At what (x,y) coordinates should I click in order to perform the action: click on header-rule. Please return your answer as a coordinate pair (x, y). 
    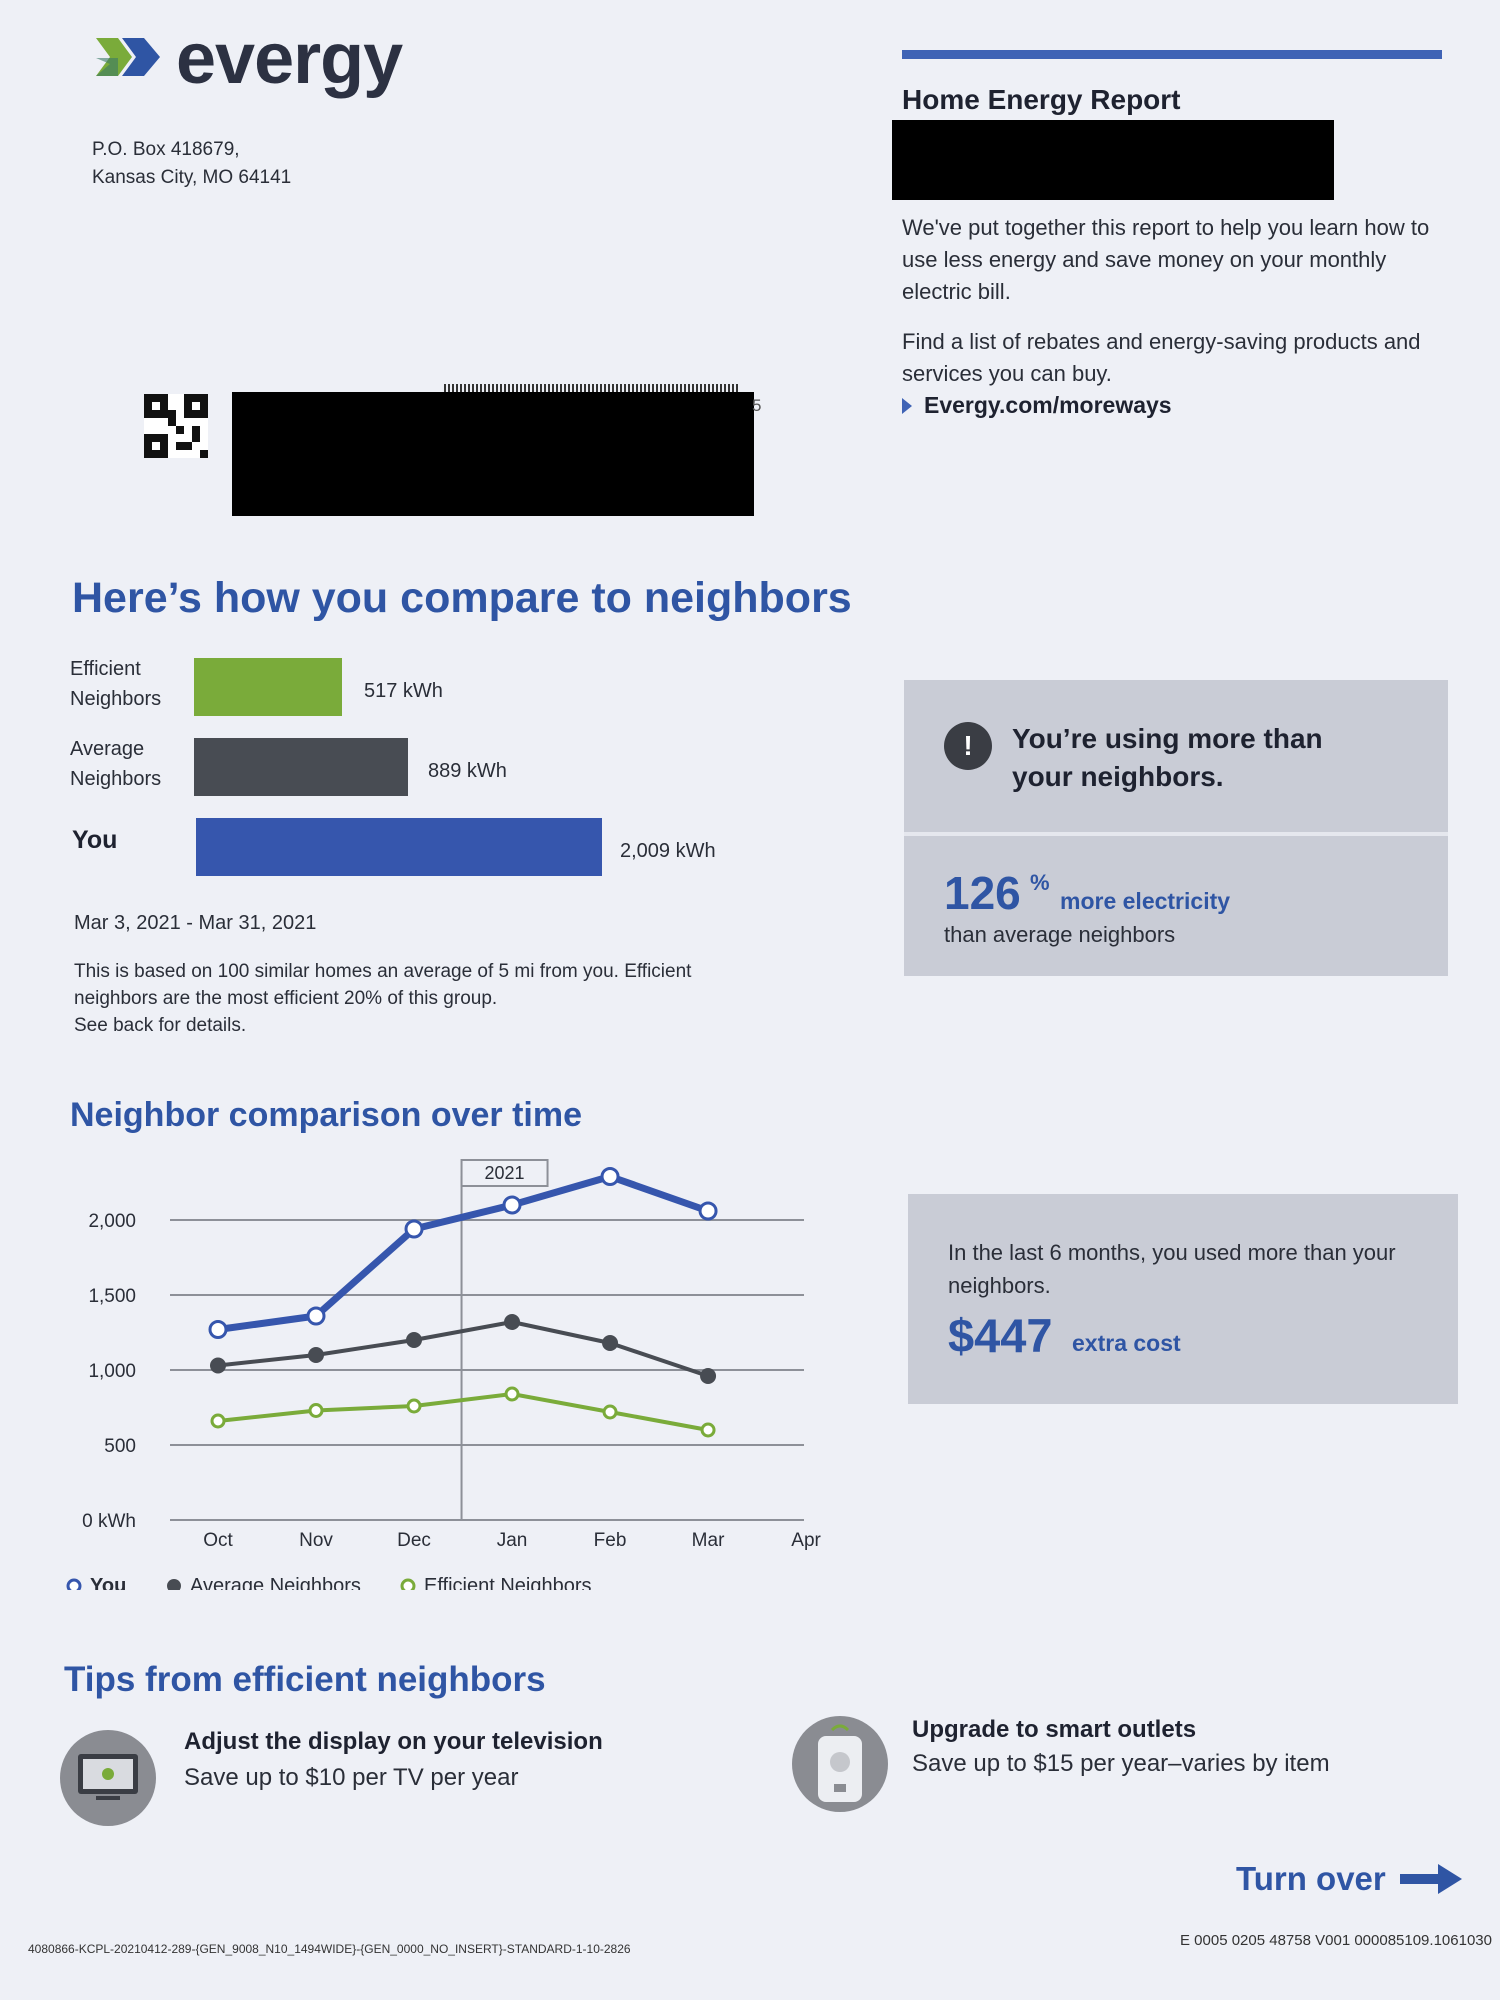
    Looking at the image, I should click on (1172, 54).